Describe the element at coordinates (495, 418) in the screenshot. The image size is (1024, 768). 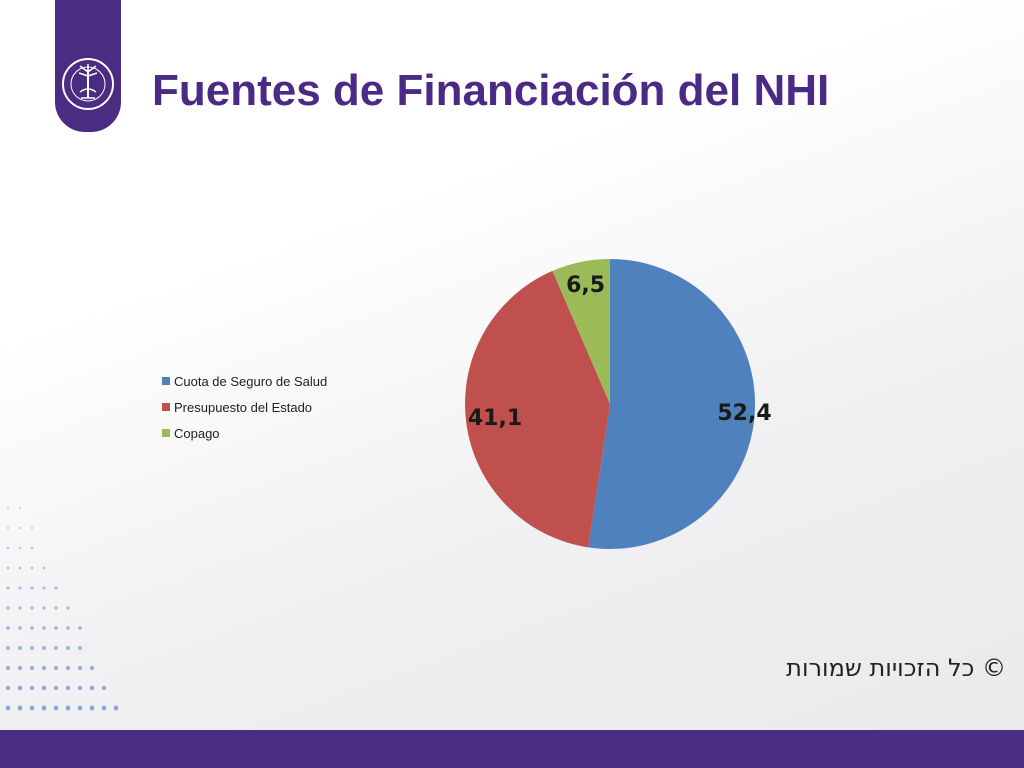
I see `data-label-presupuesto: 41,1` at that location.